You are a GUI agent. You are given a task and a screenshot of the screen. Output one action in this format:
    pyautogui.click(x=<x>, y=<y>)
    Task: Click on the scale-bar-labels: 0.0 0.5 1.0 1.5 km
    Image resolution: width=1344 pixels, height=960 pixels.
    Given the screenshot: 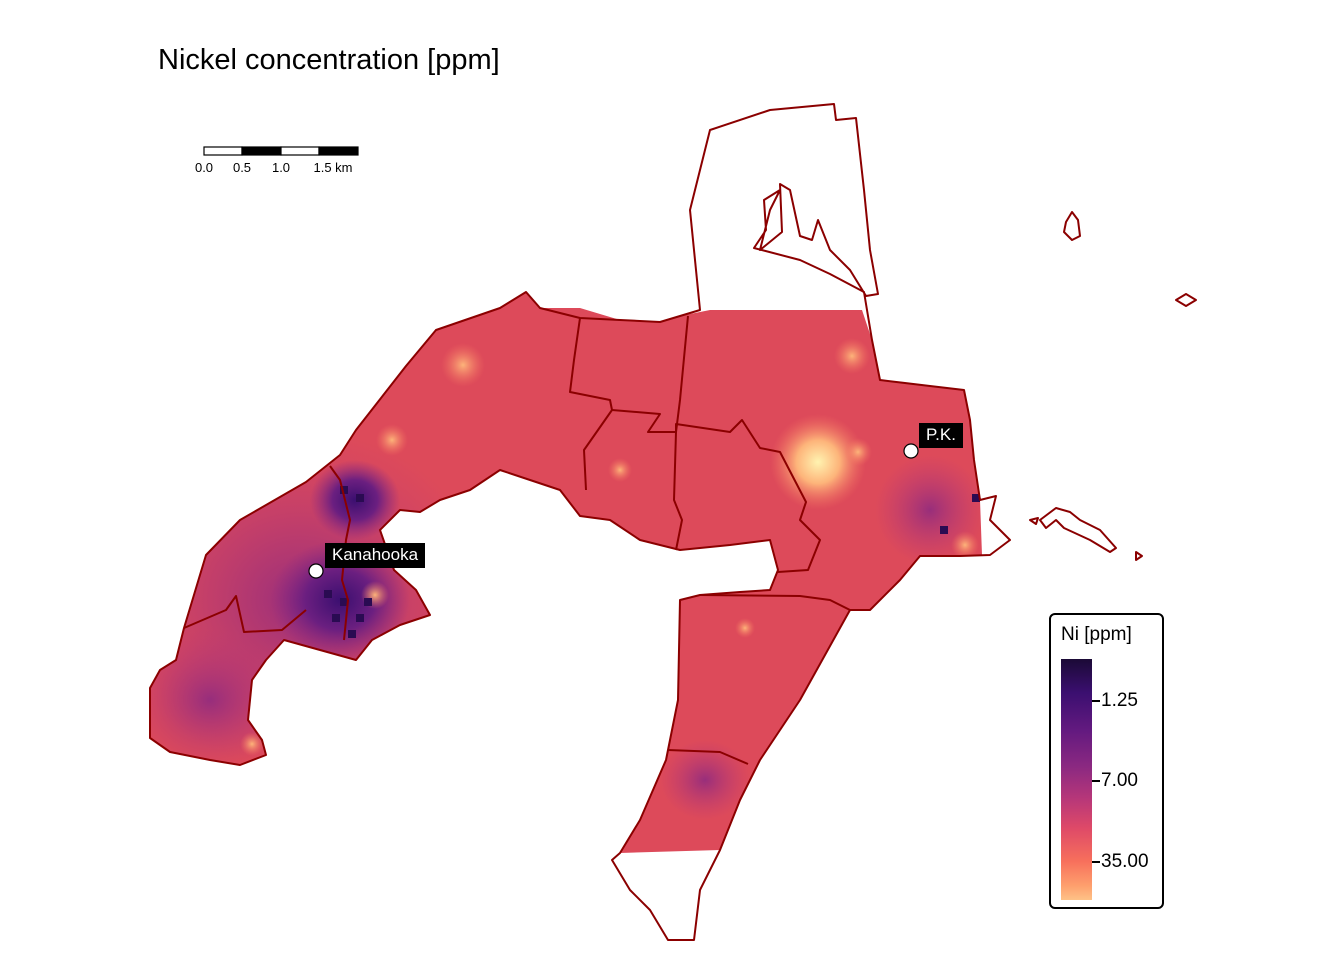 What is the action you would take?
    pyautogui.click(x=280, y=169)
    